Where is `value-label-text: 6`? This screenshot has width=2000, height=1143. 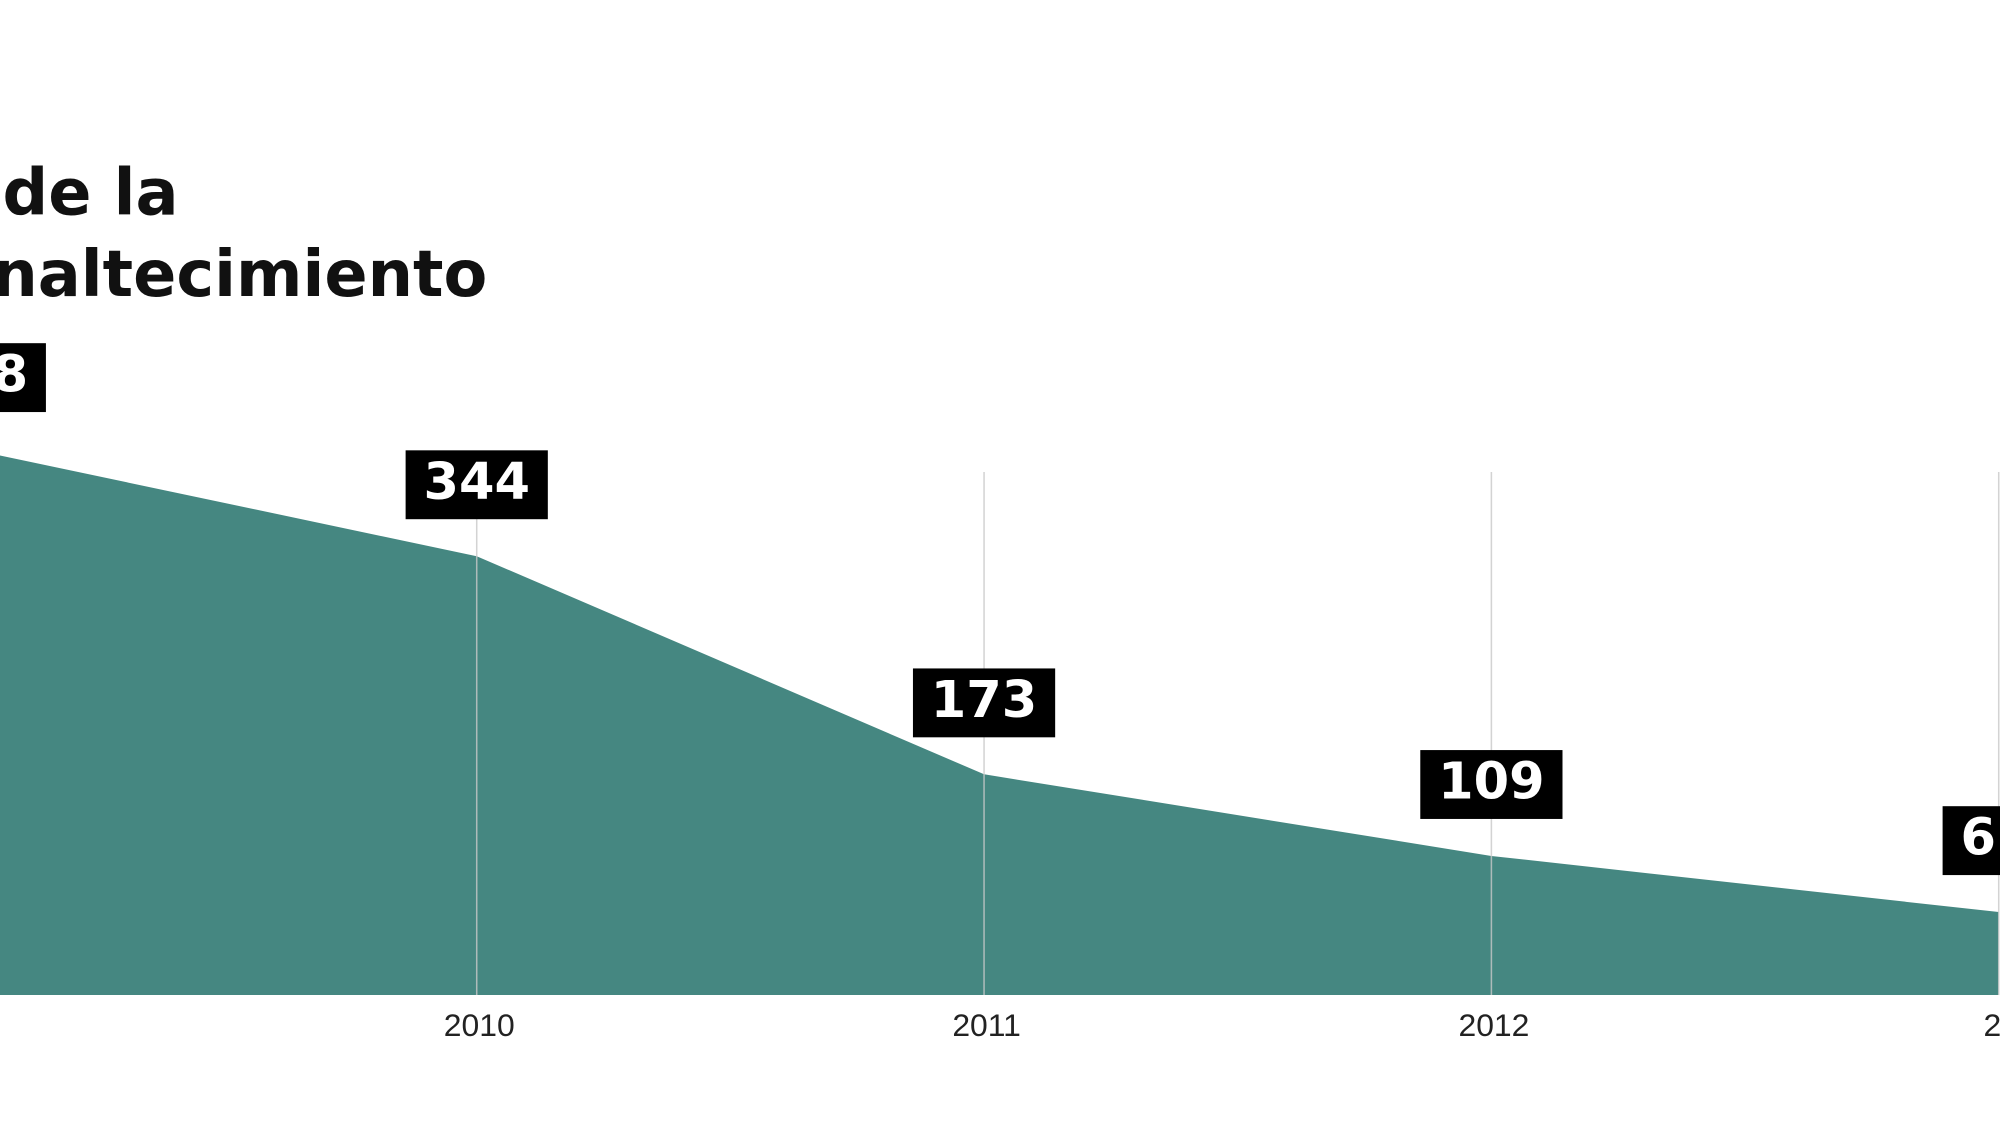
value-label-text: 6 is located at coordinates (1978, 838).